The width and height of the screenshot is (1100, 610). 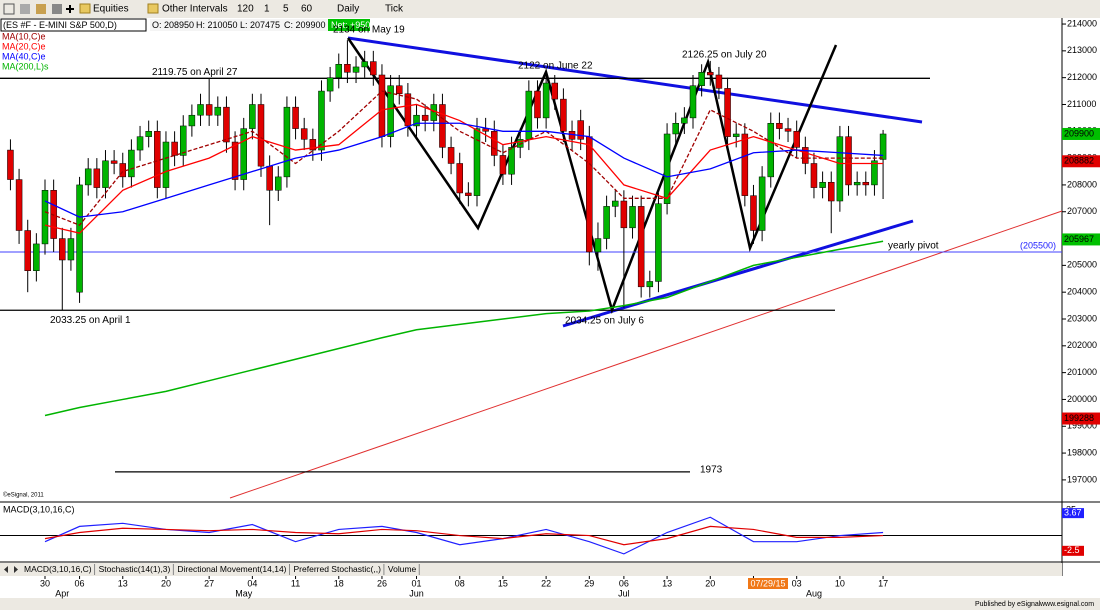 What do you see at coordinates (58, 569) in the screenshot?
I see `tab: MACD(3,10,16,C)` at bounding box center [58, 569].